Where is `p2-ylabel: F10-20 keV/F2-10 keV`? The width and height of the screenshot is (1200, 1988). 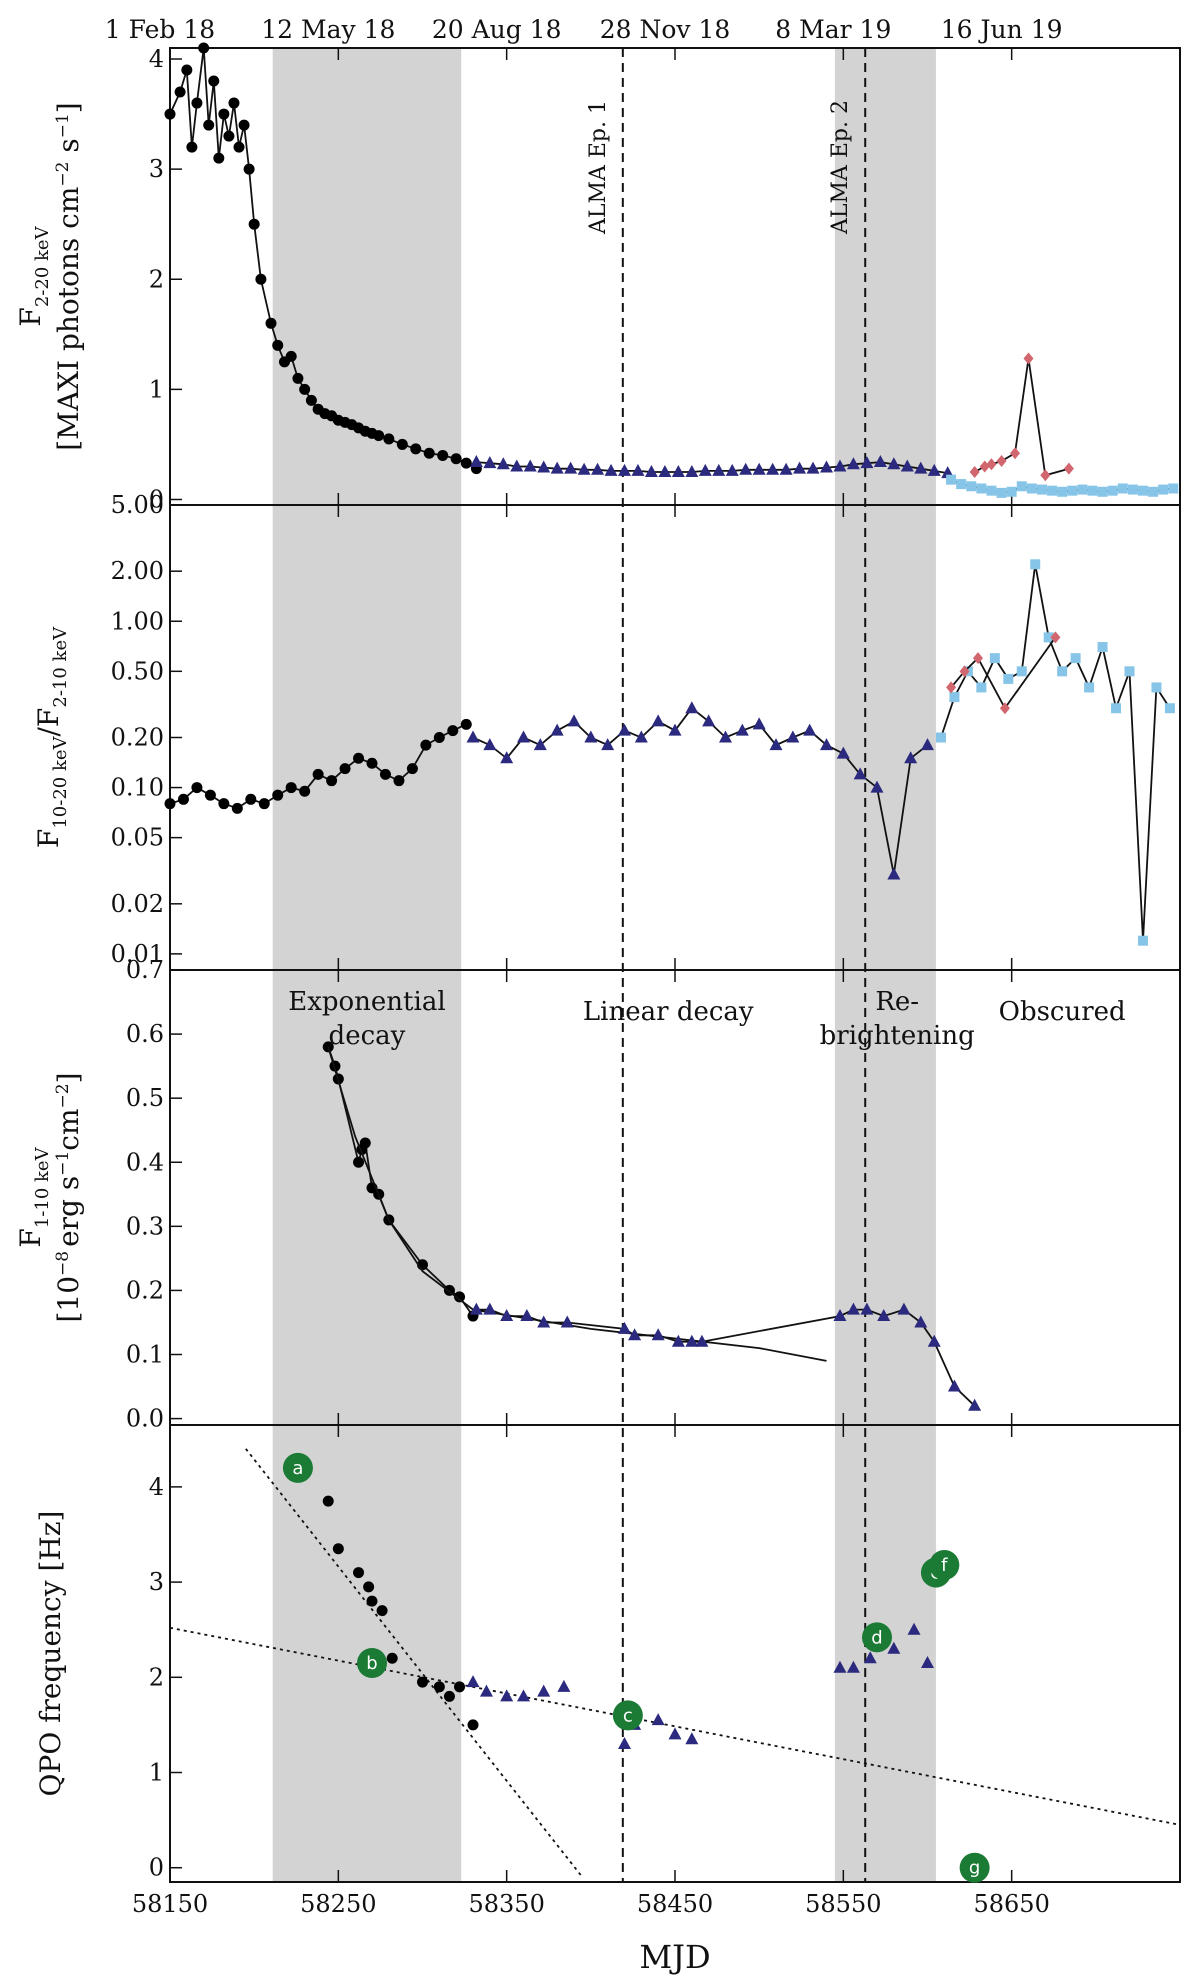 p2-ylabel: F10-20 keV/F2-10 keV is located at coordinates (51, 737).